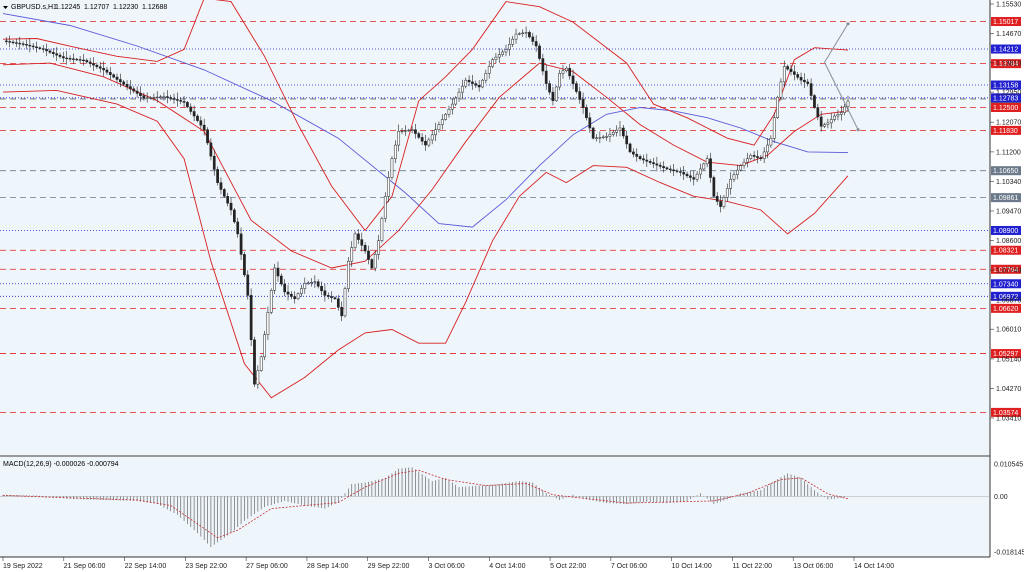 This screenshot has width=1024, height=572. Describe the element at coordinates (125, 7) in the screenshot. I see `ohlc-low: 1.12230` at that location.